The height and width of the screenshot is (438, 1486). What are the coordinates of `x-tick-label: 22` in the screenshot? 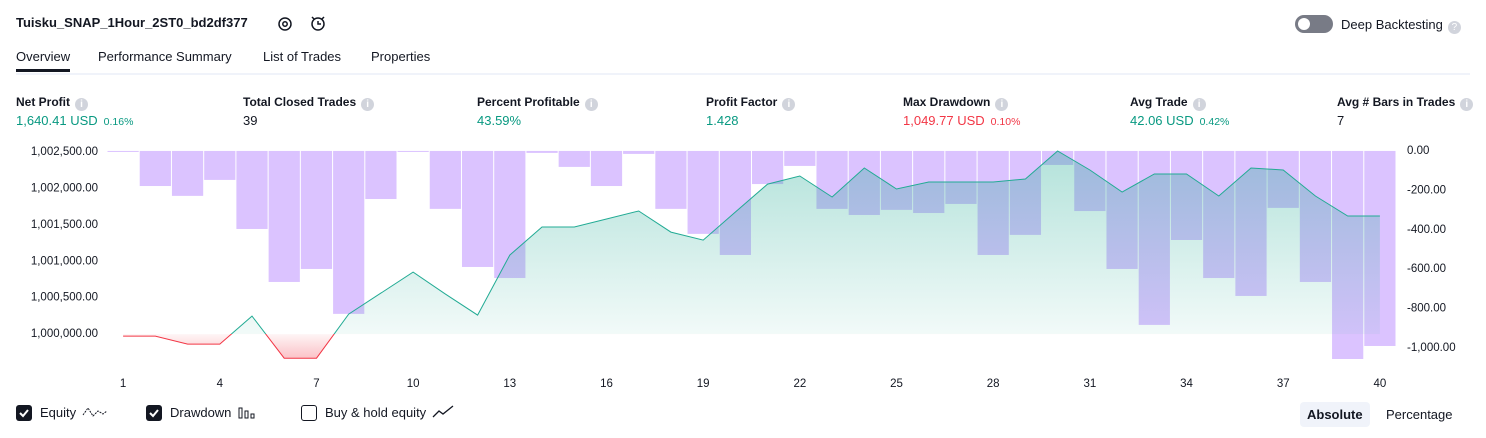 It's located at (799, 384).